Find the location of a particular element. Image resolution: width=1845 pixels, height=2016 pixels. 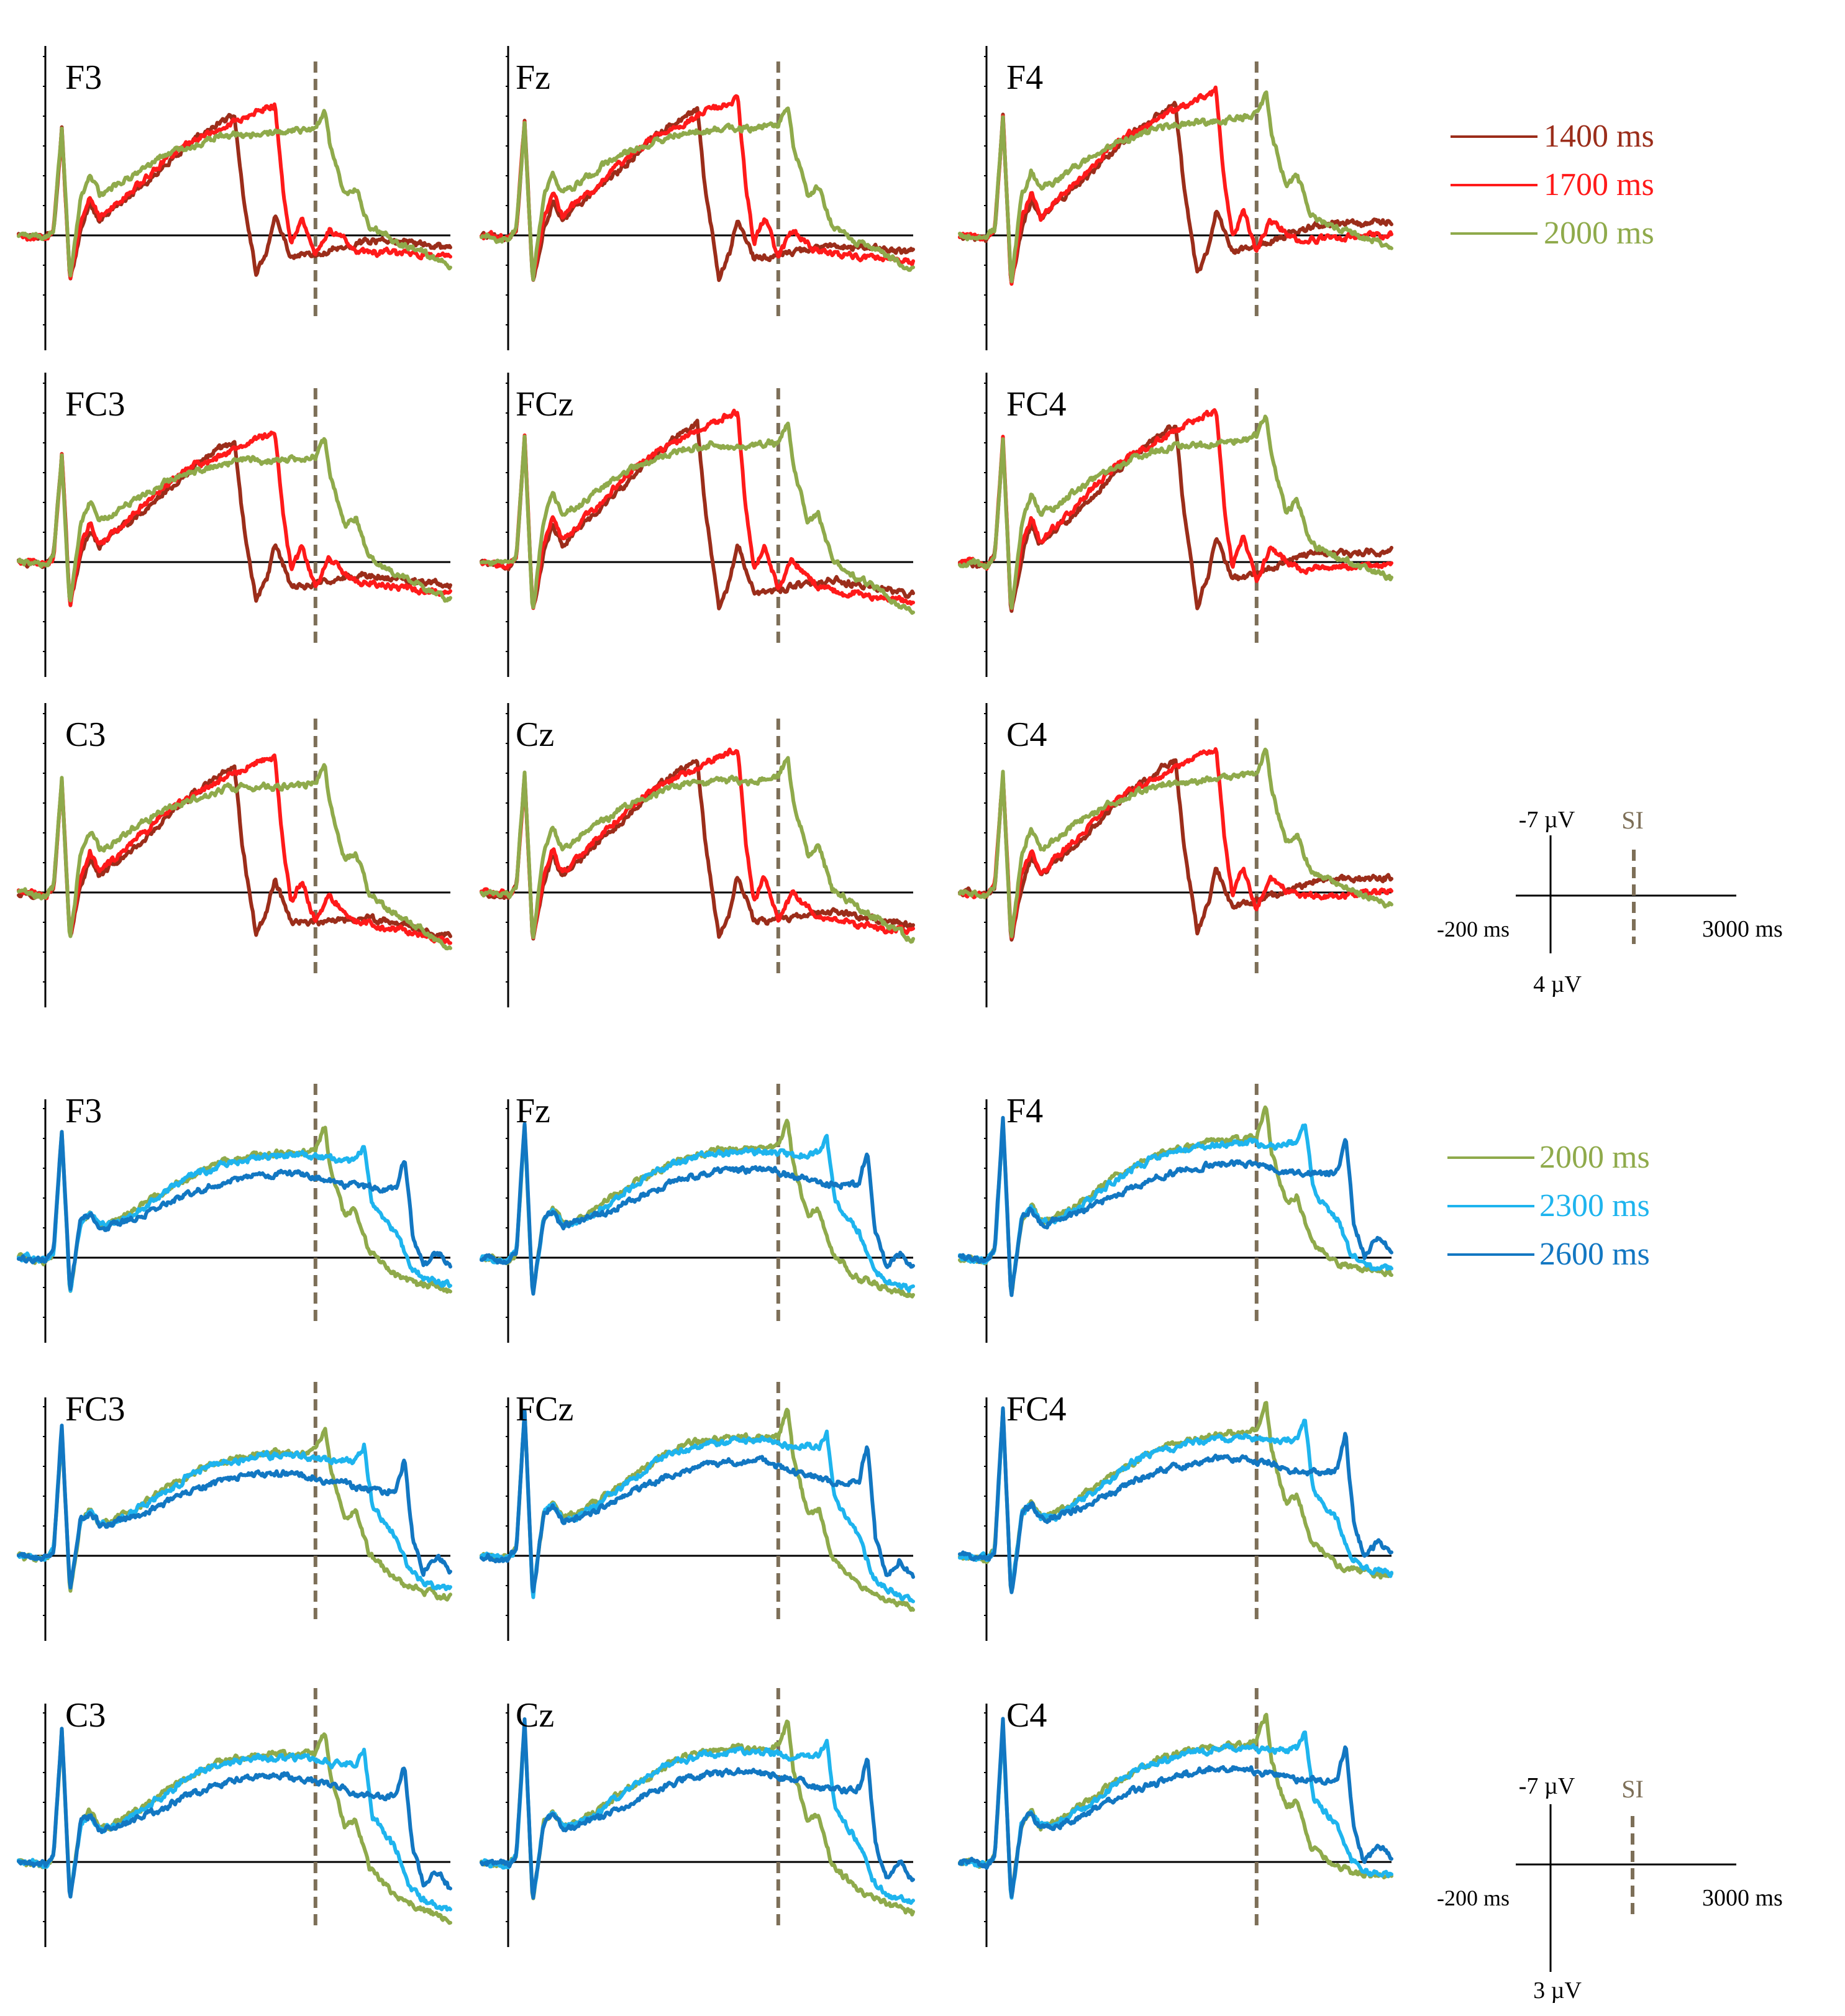

erp-panel-f3-bottom: F3 is located at coordinates (234, 1213).